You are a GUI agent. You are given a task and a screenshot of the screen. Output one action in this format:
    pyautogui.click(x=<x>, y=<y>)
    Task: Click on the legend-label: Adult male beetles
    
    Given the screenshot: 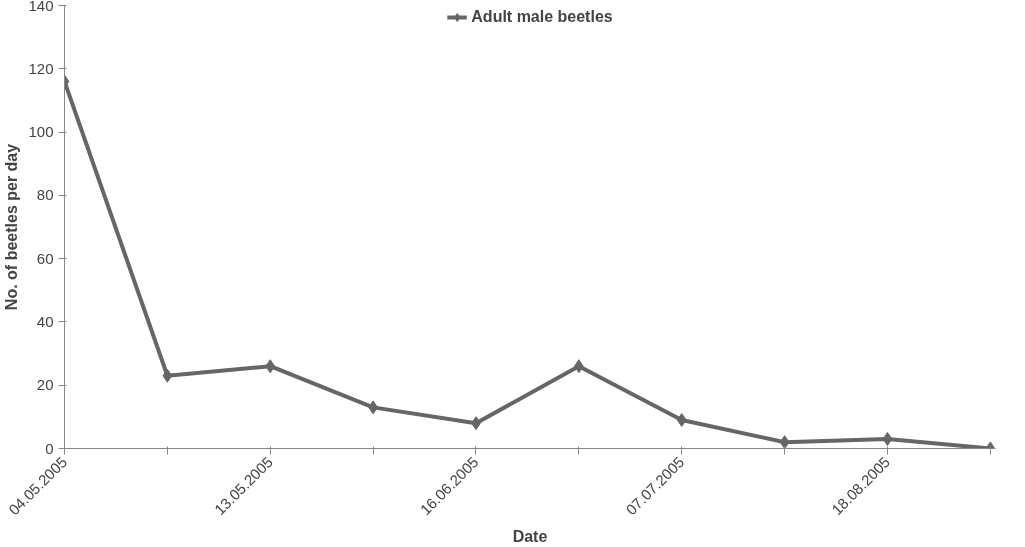 What is the action you would take?
    pyautogui.click(x=542, y=17)
    